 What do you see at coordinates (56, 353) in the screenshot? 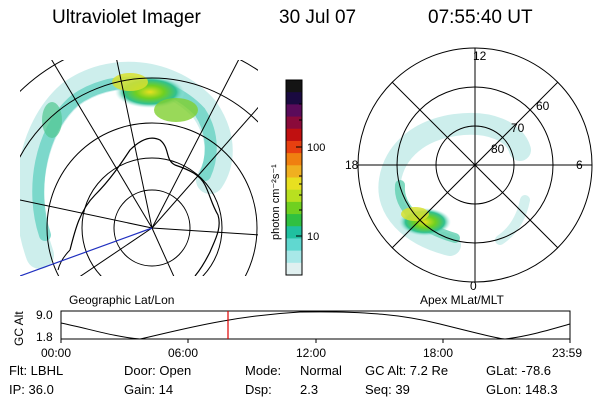
I see `altitude-xtick: 00:00` at bounding box center [56, 353].